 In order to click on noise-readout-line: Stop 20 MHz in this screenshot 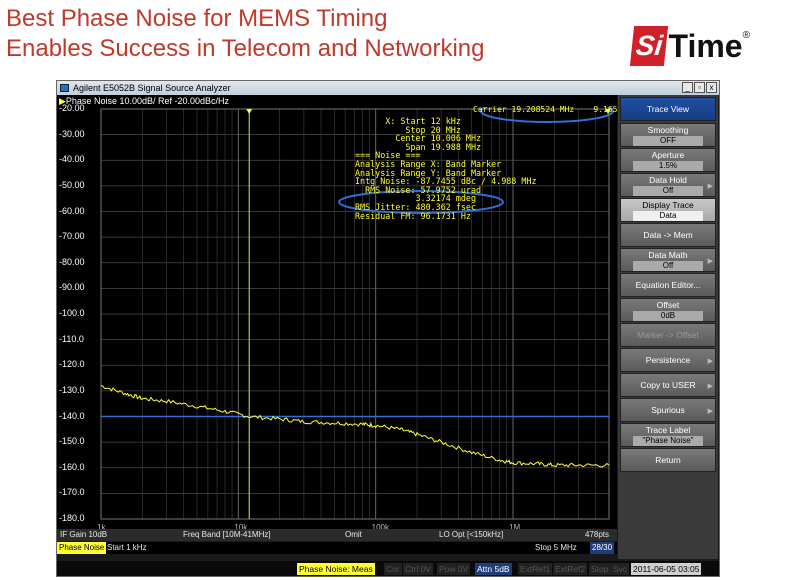, I will do `click(408, 129)`.